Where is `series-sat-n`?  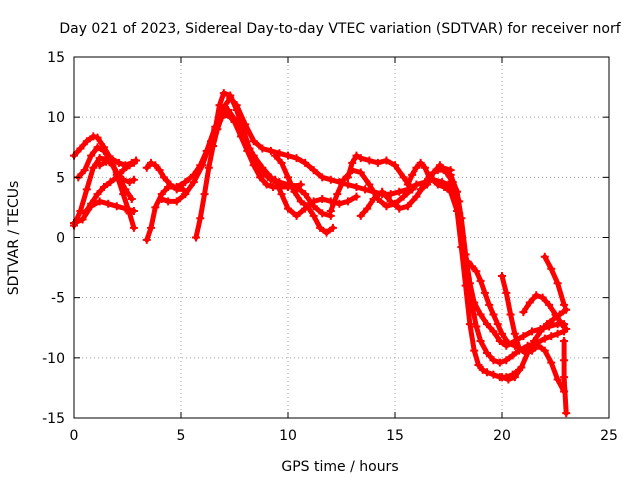
series-sat-n is located at coordinates (371, 191).